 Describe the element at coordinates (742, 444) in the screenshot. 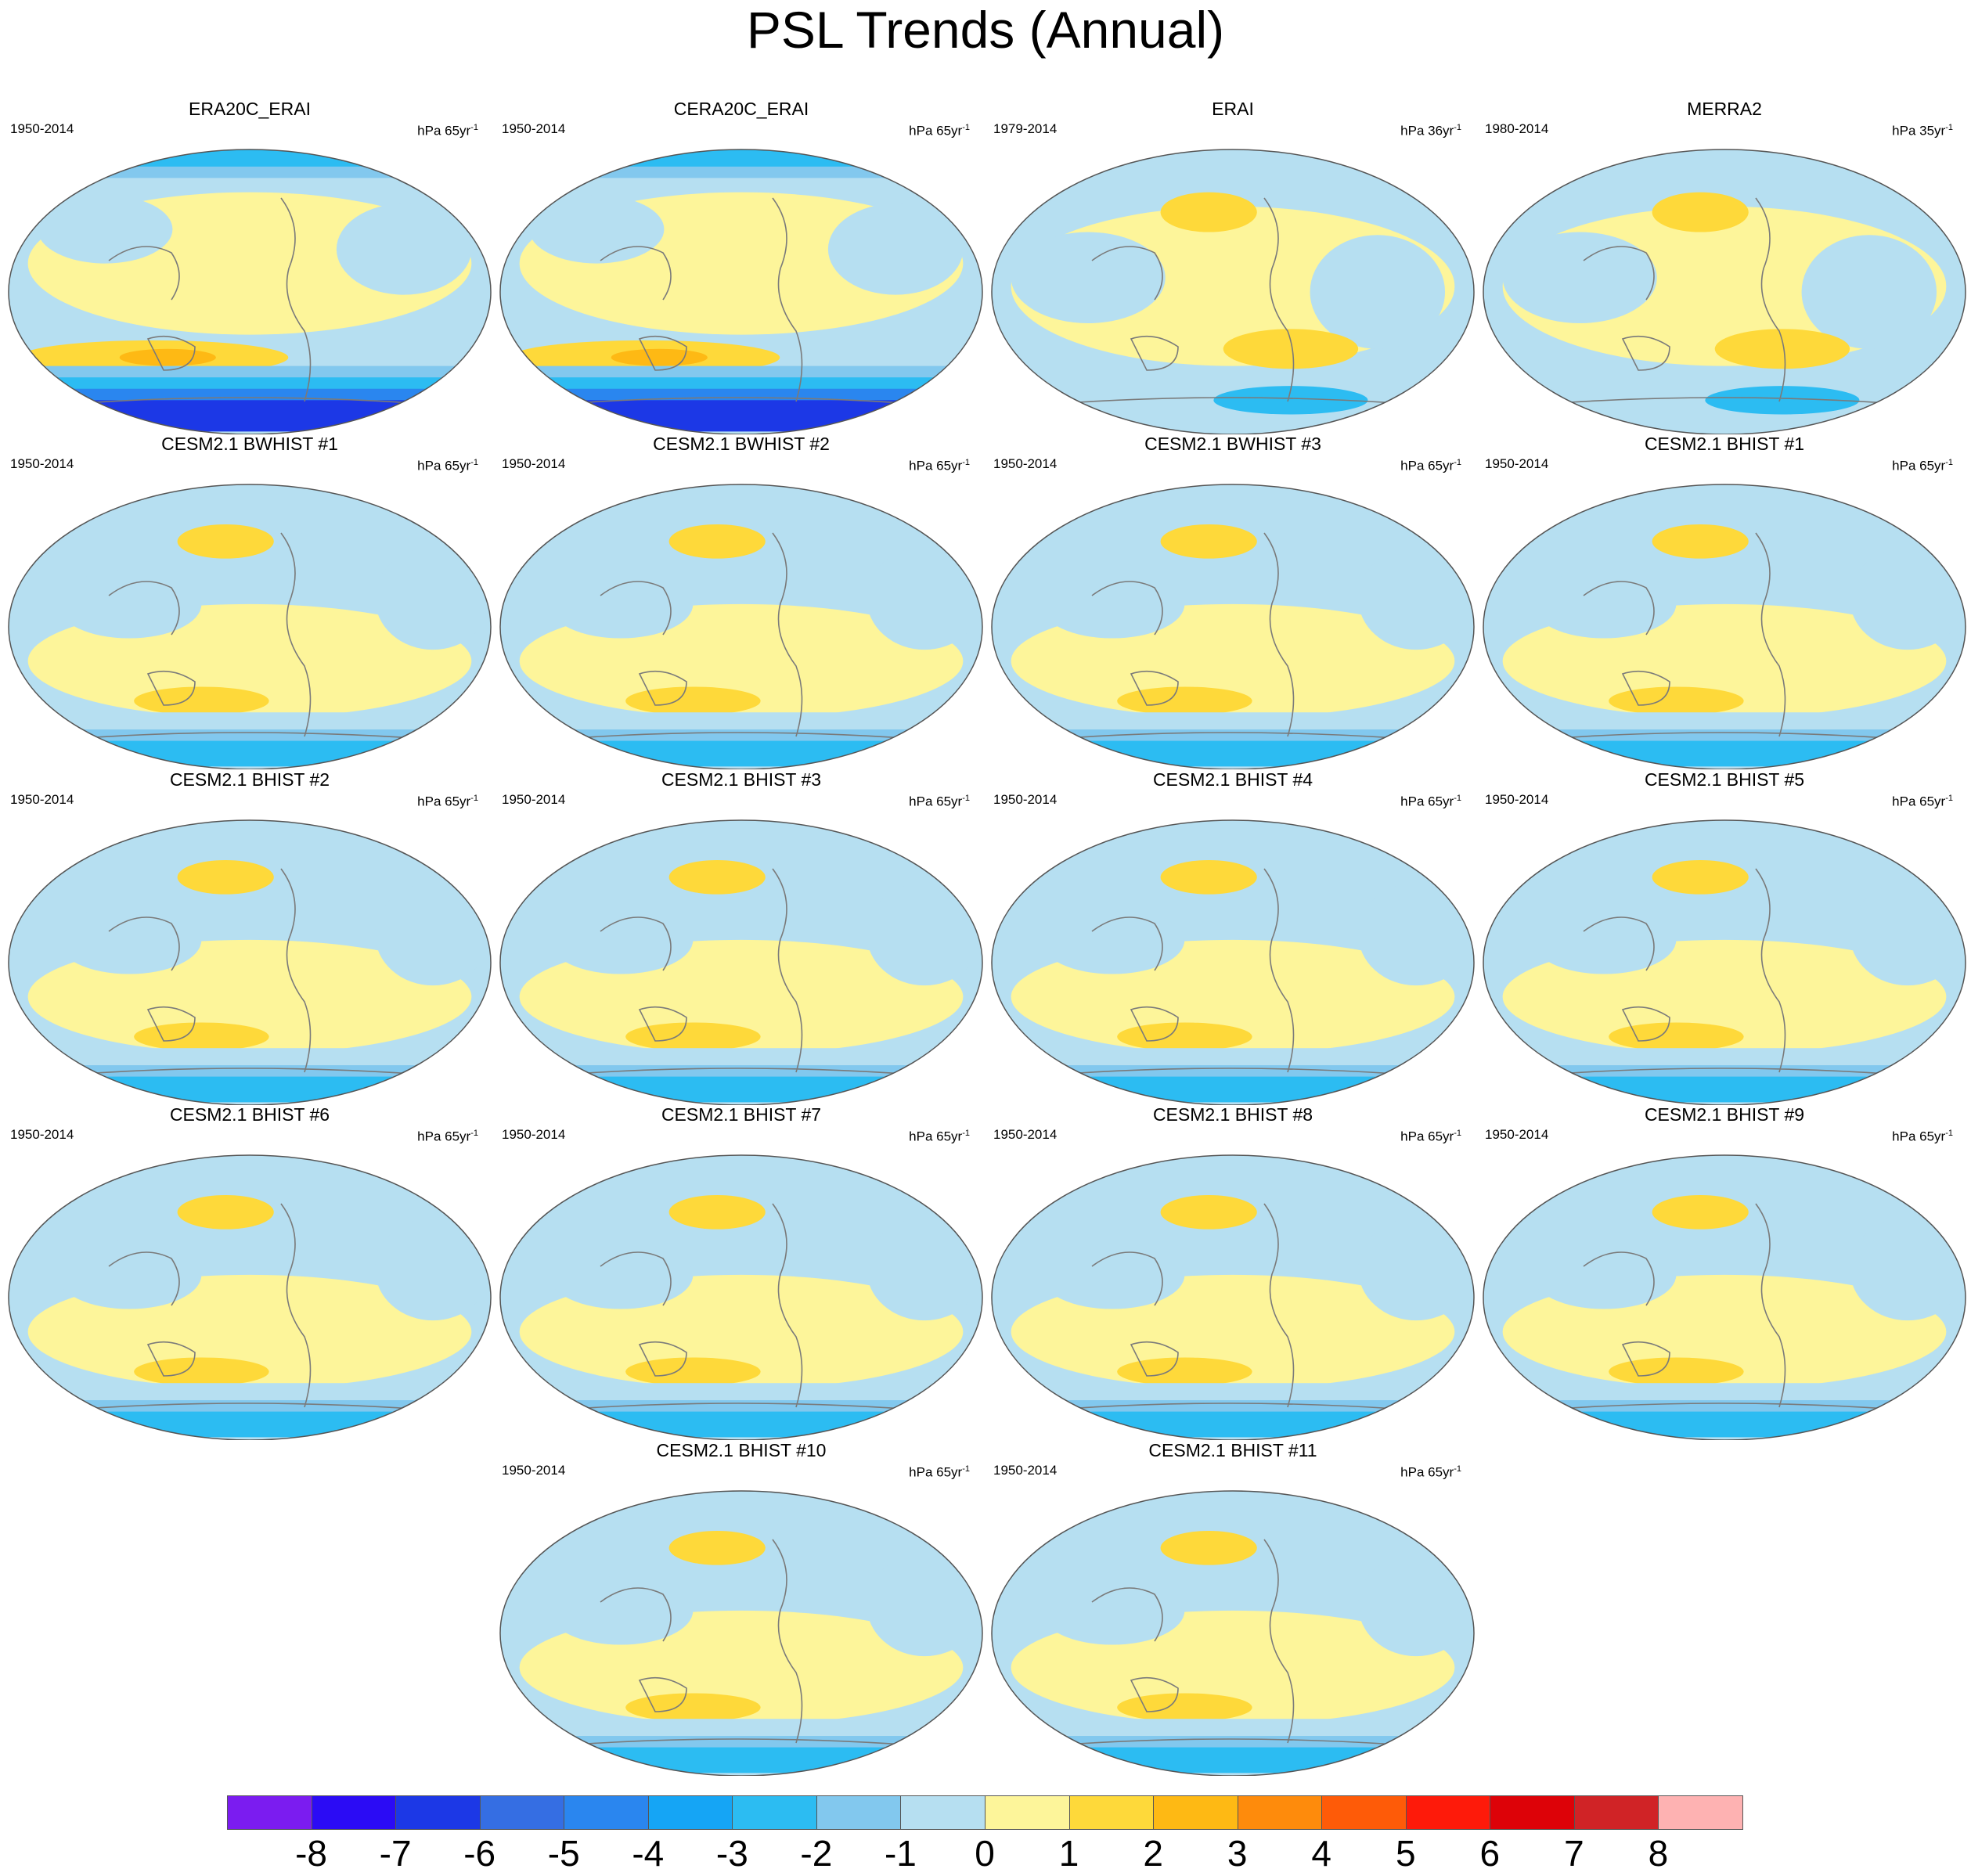

I see `panel-title: CESM2.1 BWHIST #2` at that location.